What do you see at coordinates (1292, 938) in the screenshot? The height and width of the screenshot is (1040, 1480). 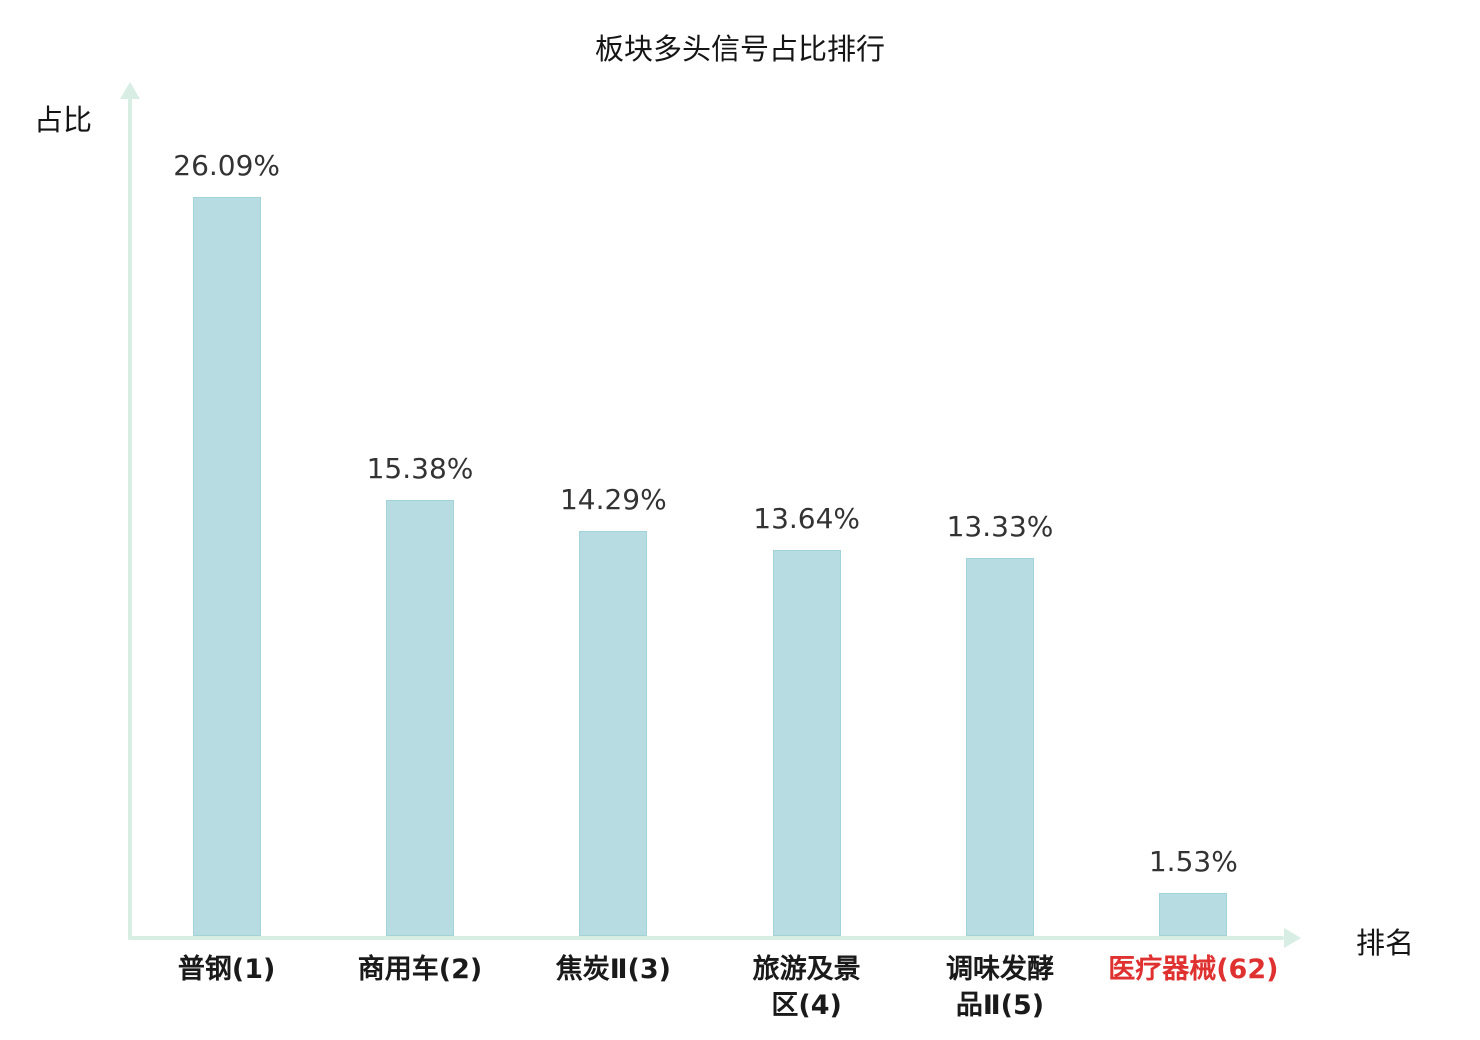 I see `x-axis-arrow-icon` at bounding box center [1292, 938].